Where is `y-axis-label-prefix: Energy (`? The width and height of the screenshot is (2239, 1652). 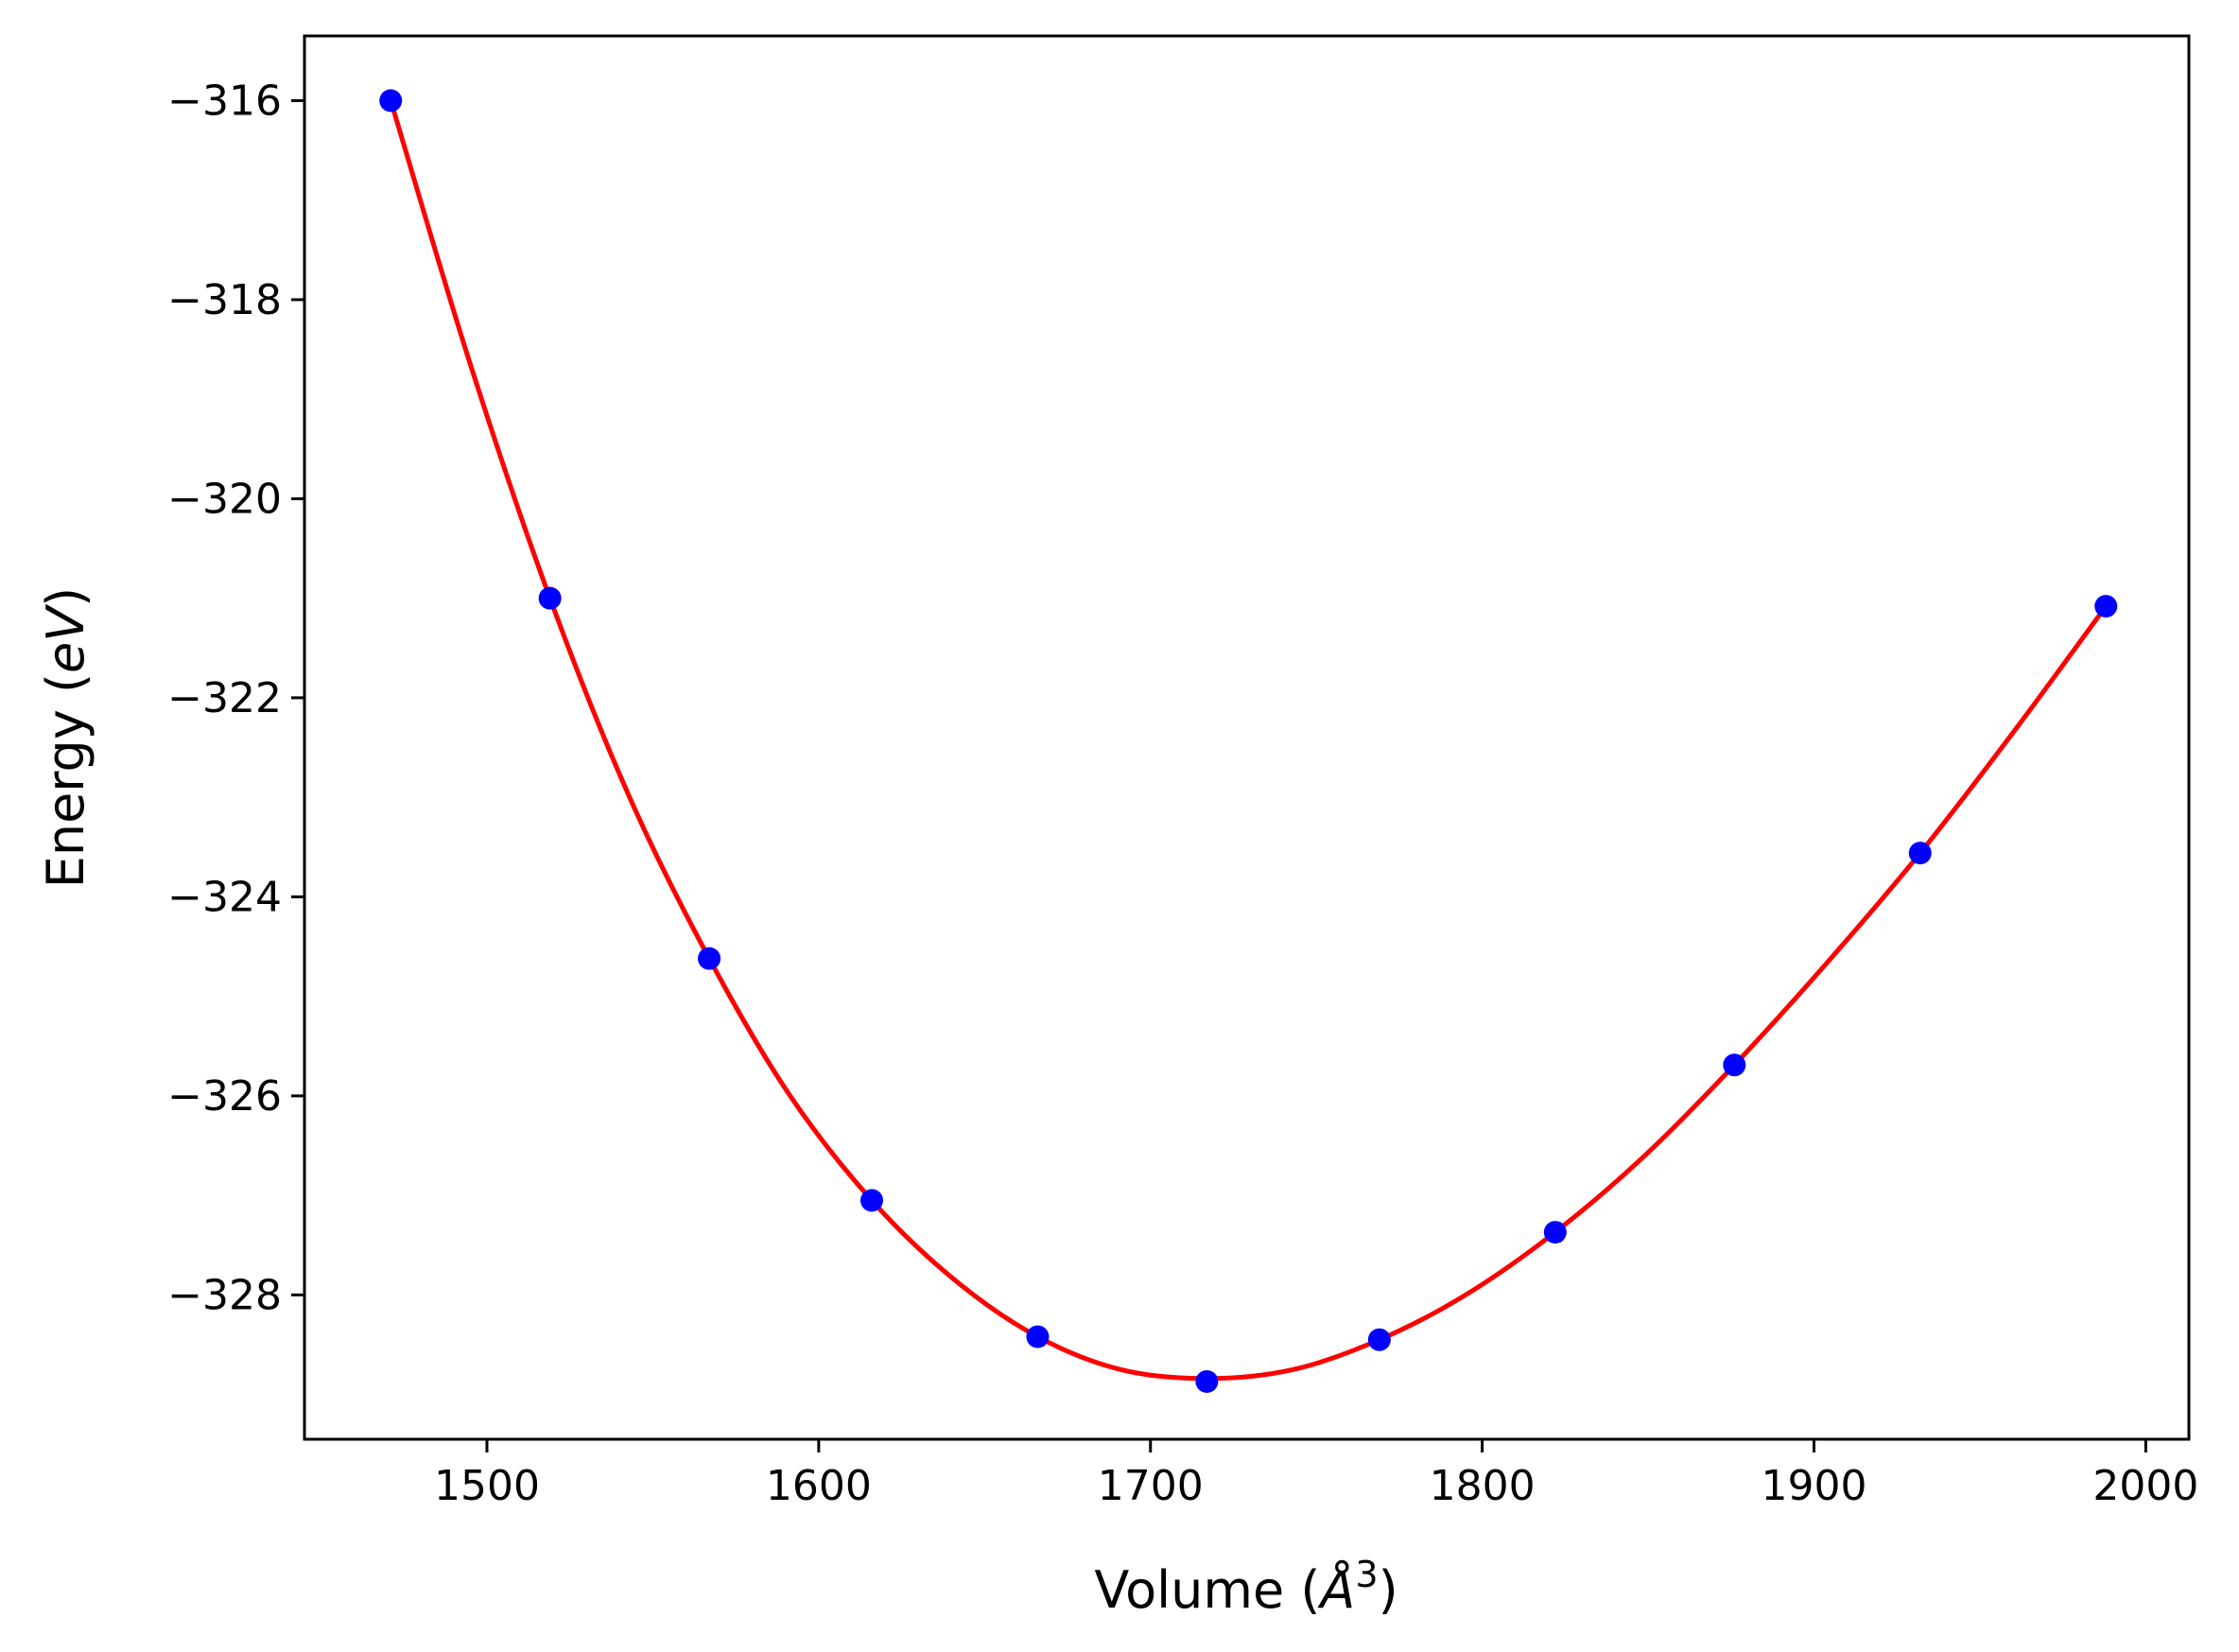 y-axis-label-prefix: Energy ( is located at coordinates (66, 781).